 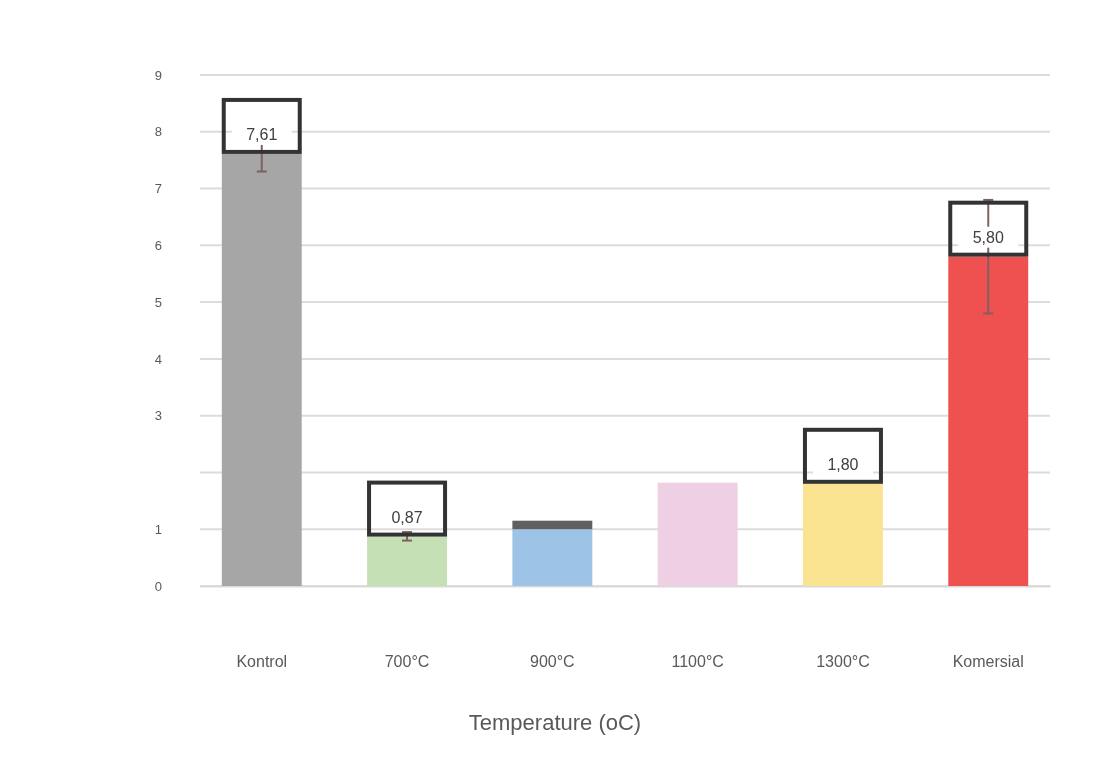 What do you see at coordinates (843, 464) in the screenshot?
I see `data-label: 1,80` at bounding box center [843, 464].